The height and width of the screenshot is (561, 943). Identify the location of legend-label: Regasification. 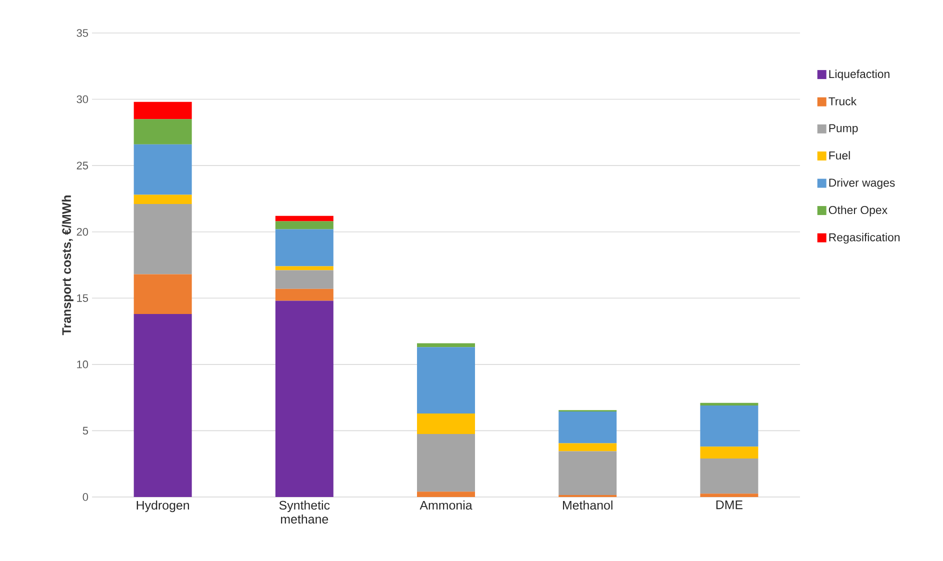
(864, 238).